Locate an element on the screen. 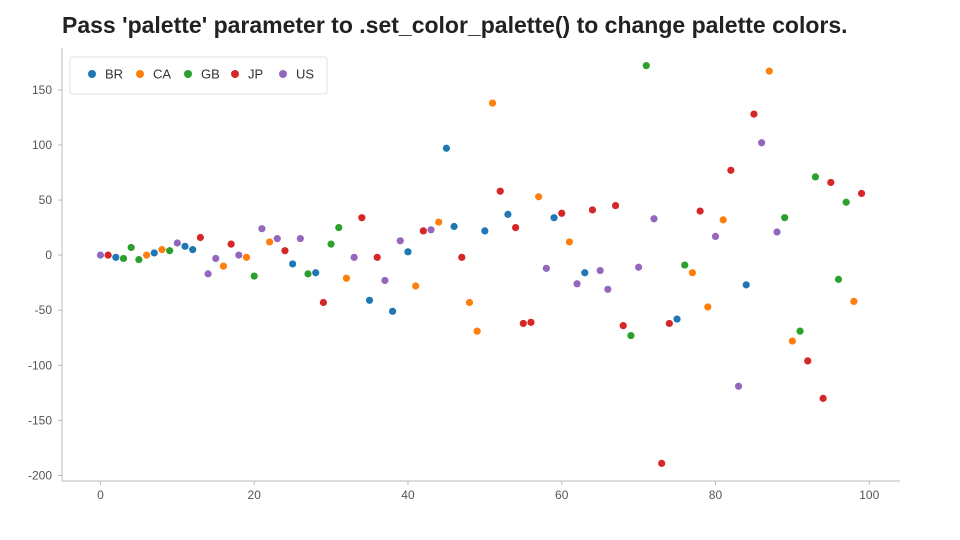 The height and width of the screenshot is (540, 960). y-tick-label: 0 is located at coordinates (48, 255).